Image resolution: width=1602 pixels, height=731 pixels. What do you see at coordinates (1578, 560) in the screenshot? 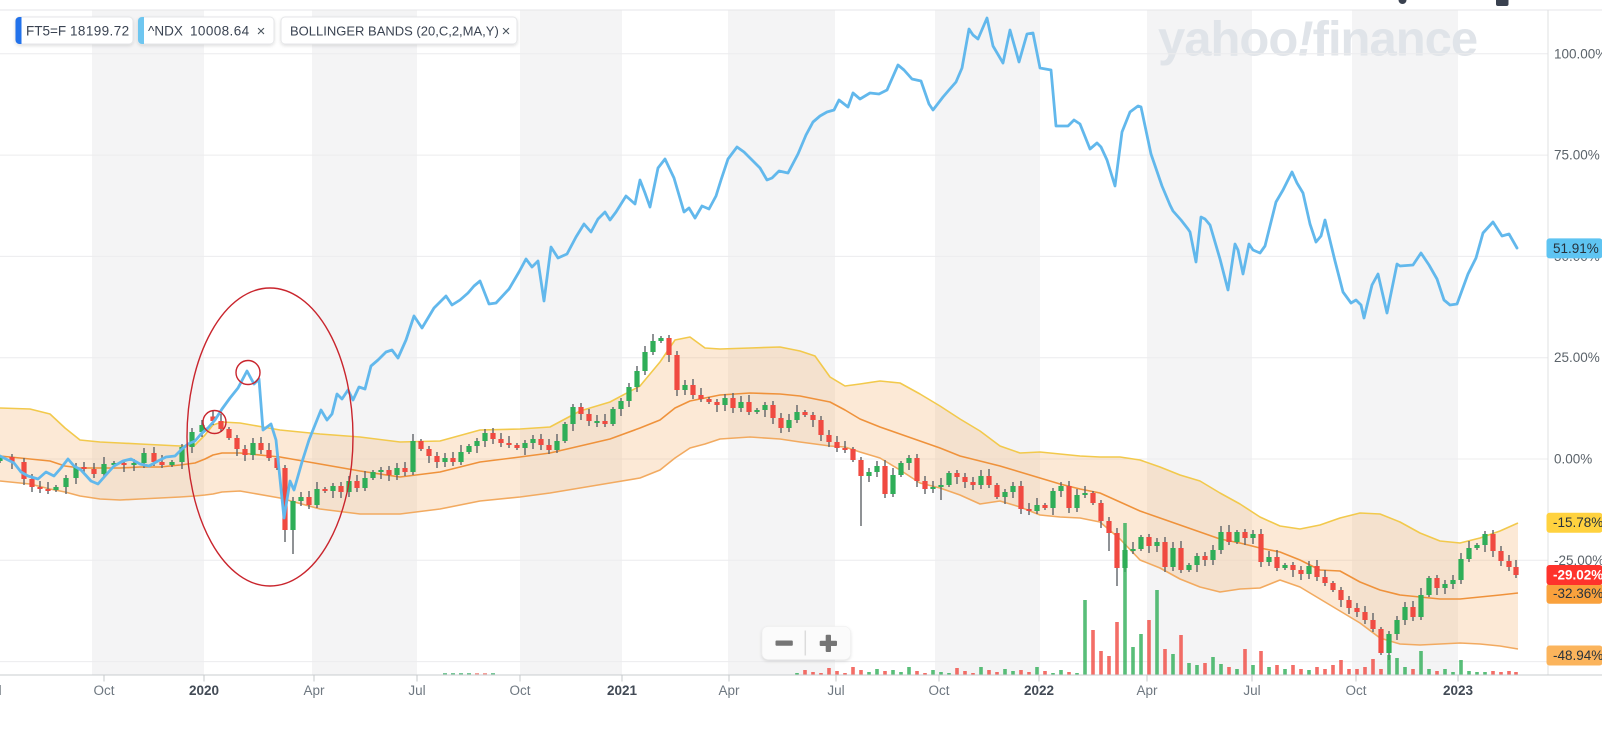
I see `svg-text: -25.00%` at bounding box center [1578, 560].